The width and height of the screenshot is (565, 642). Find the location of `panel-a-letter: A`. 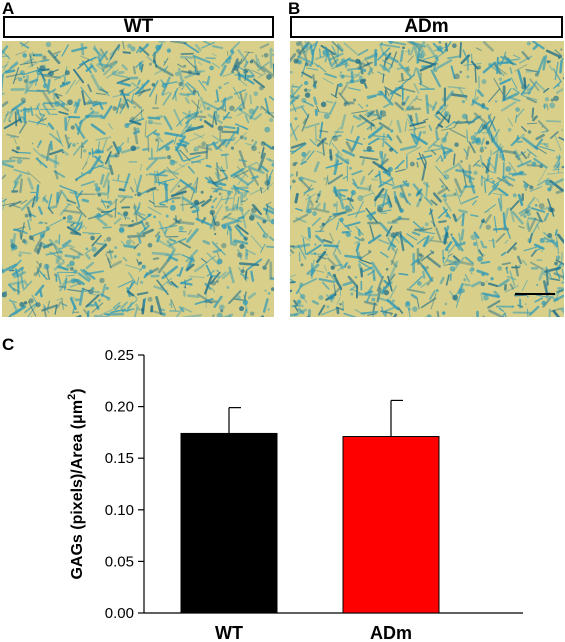

panel-a-letter: A is located at coordinates (8, 9).